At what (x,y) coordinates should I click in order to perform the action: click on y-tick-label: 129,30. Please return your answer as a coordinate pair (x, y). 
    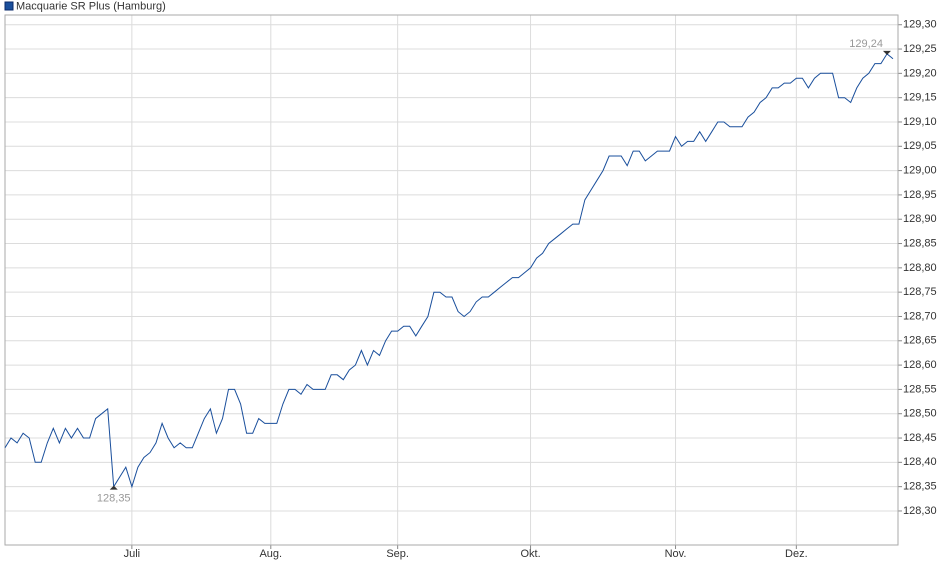
    Looking at the image, I should click on (920, 25).